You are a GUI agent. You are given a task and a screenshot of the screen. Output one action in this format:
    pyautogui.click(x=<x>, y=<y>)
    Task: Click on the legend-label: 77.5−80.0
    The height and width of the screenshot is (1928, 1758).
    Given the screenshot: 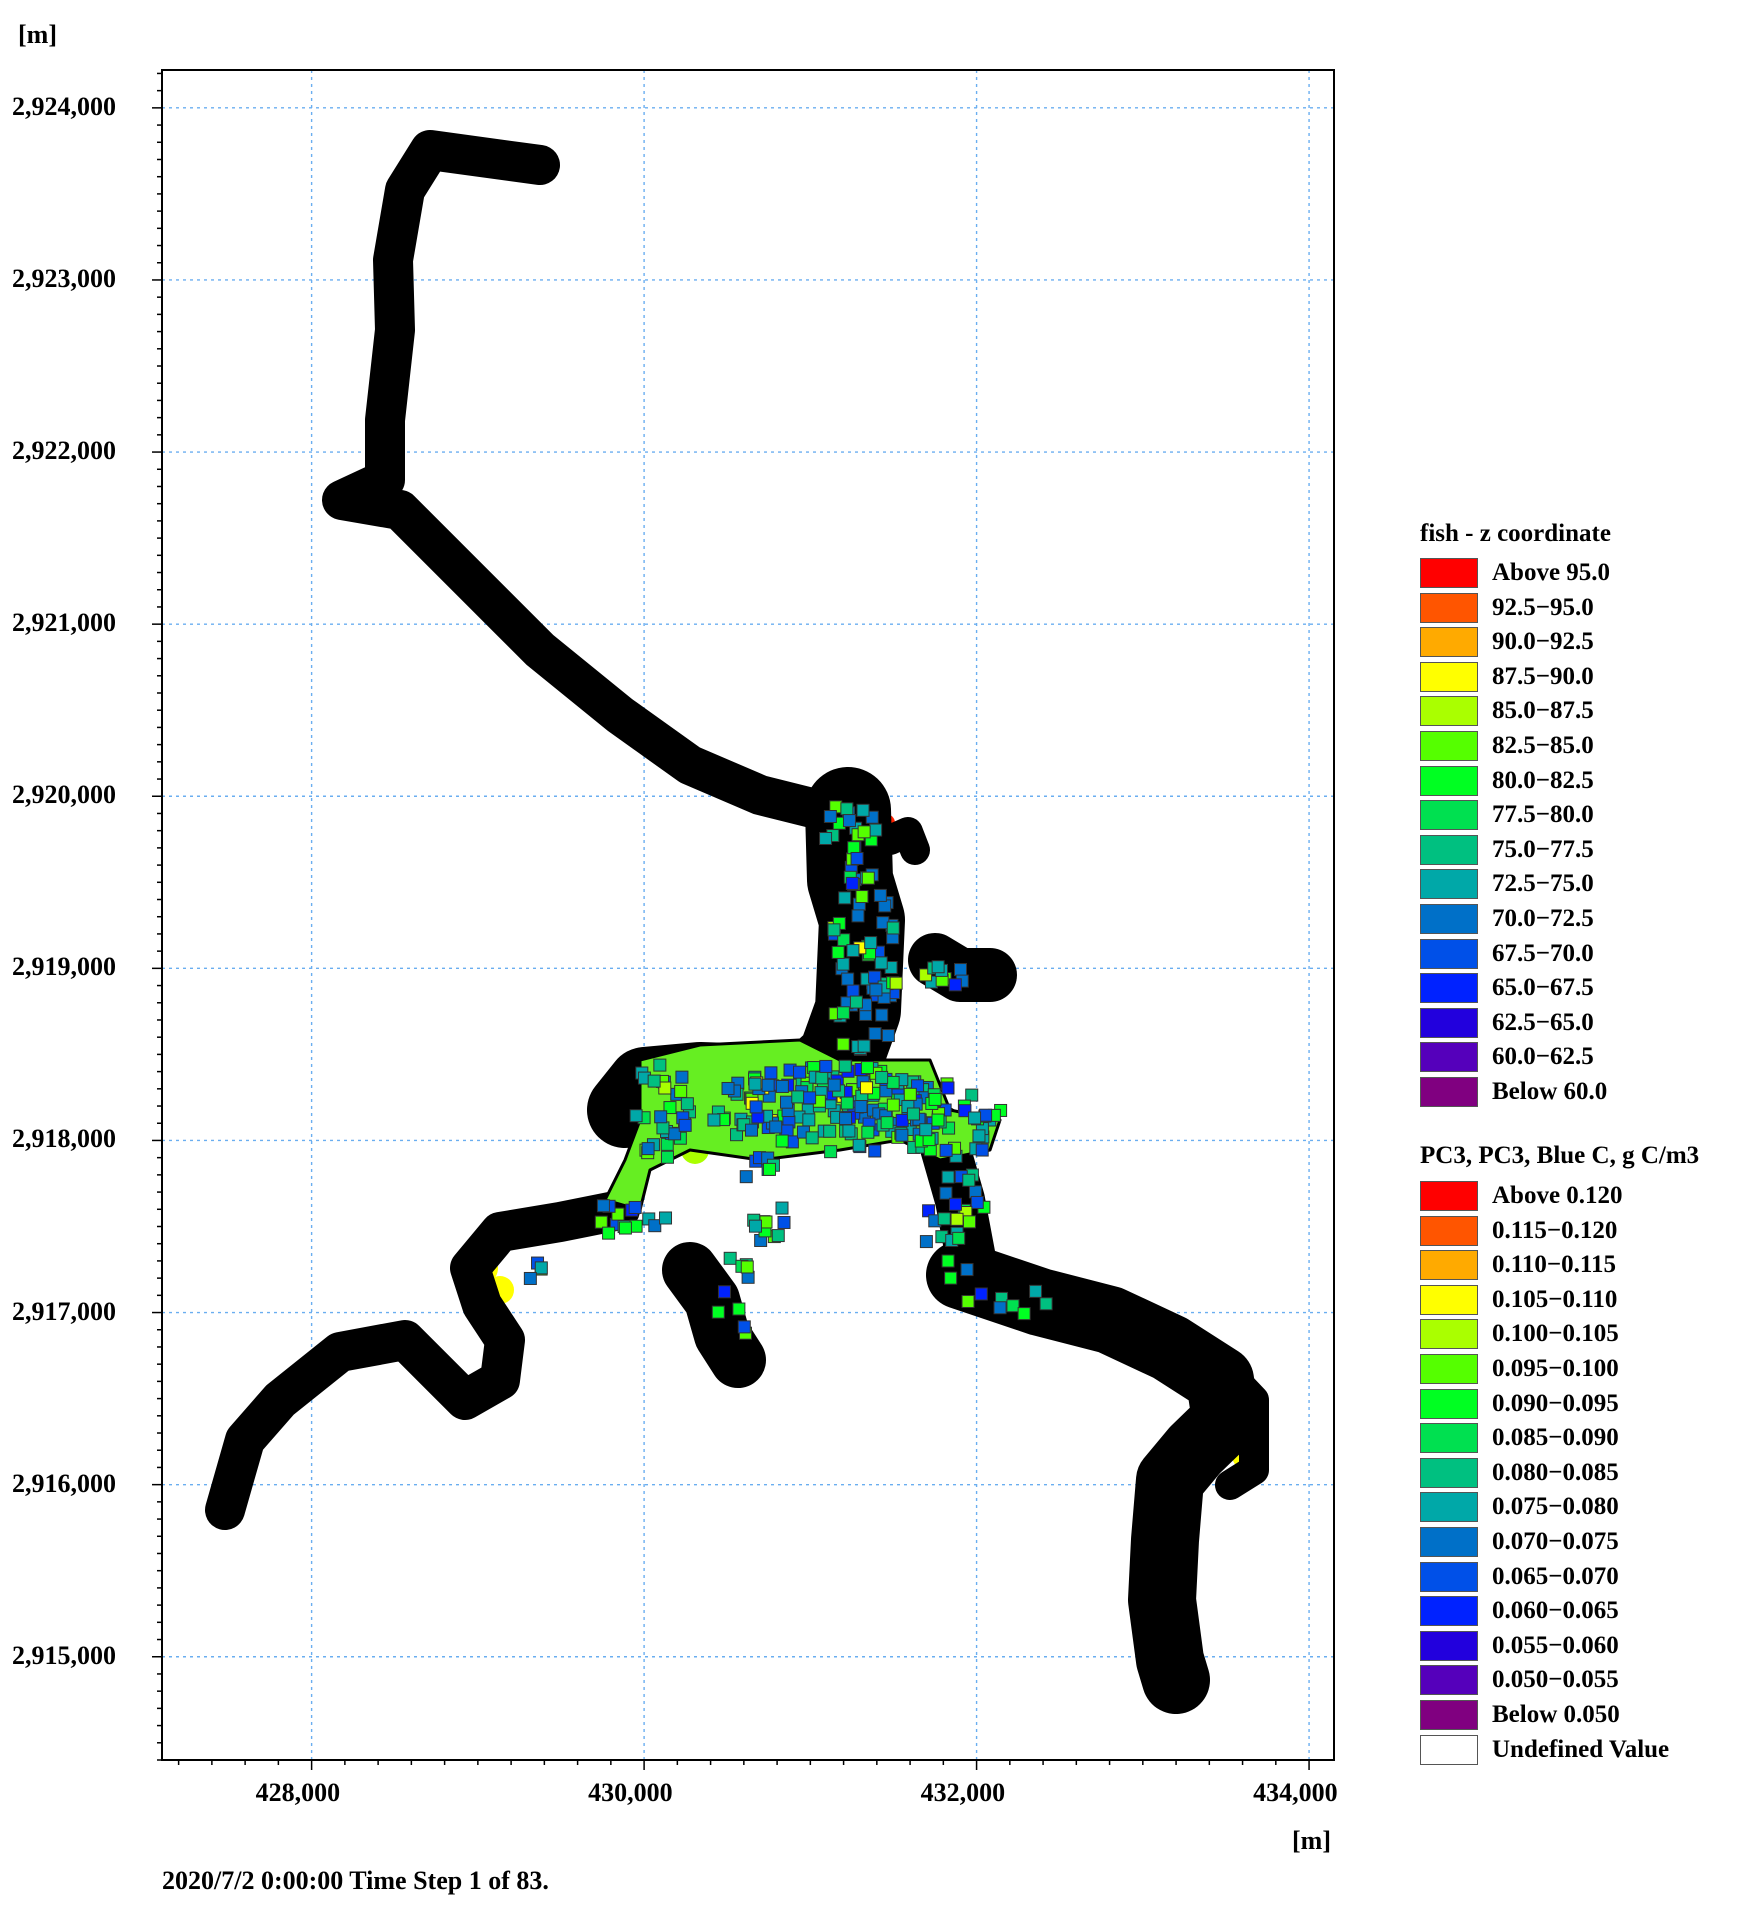 What is the action you would take?
    pyautogui.click(x=1543, y=815)
    